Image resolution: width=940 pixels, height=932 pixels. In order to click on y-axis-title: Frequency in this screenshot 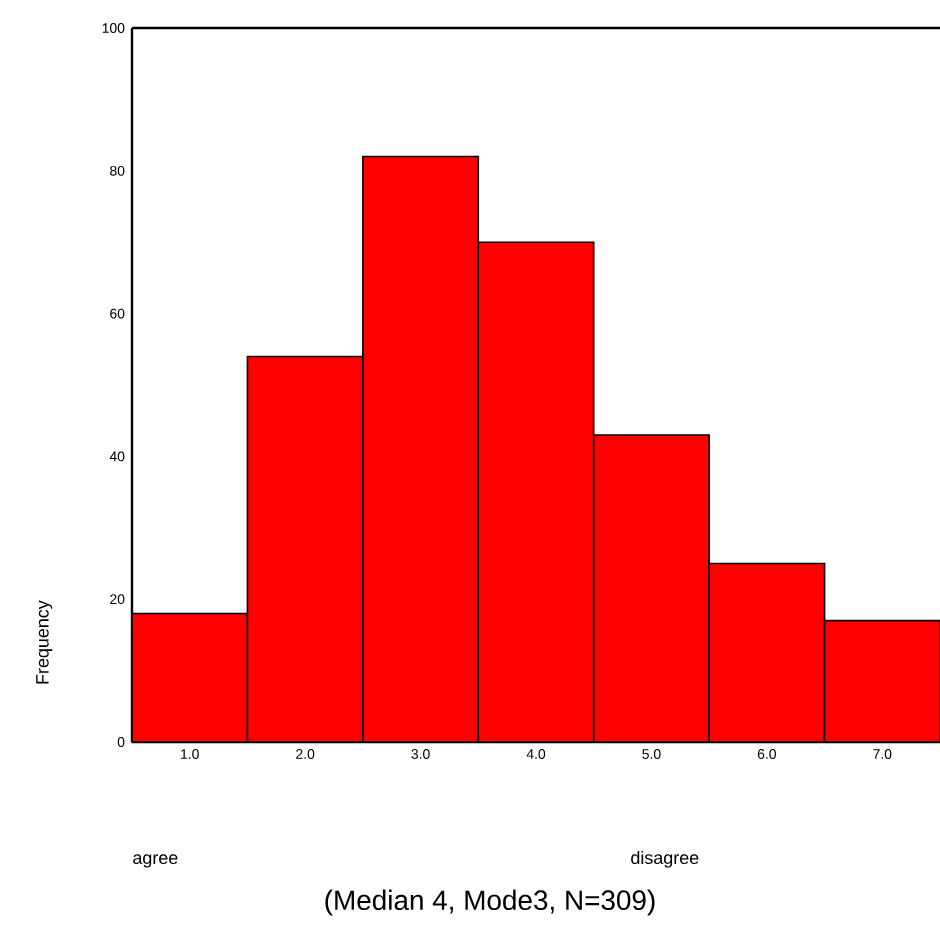, I will do `click(44, 642)`.